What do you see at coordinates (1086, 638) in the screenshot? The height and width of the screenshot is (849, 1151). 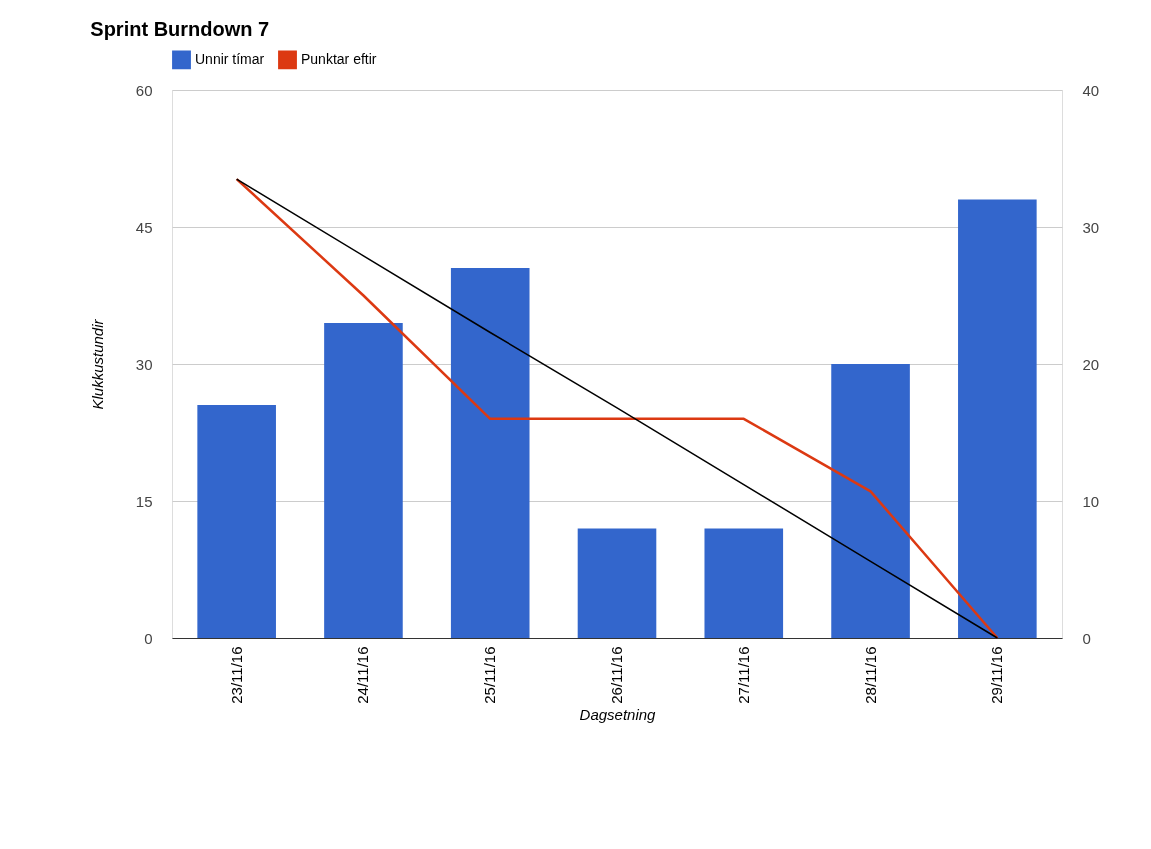 I see `y2-tick-label: 0` at bounding box center [1086, 638].